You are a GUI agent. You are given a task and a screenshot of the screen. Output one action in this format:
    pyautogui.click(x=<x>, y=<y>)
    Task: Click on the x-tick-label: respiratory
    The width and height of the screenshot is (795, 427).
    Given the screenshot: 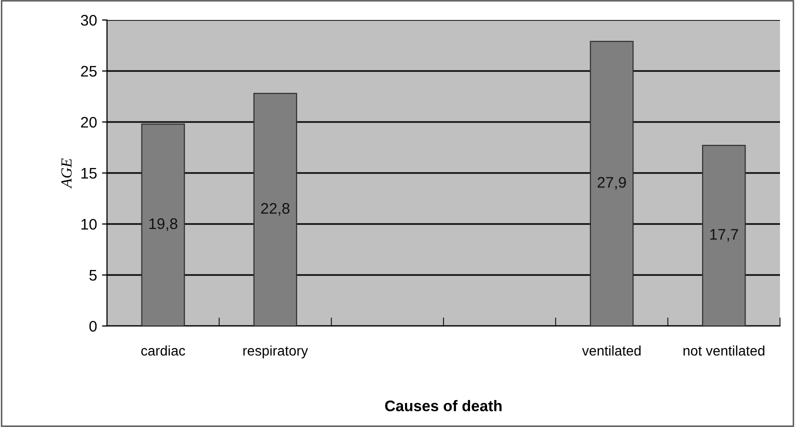 What is the action you would take?
    pyautogui.click(x=275, y=351)
    